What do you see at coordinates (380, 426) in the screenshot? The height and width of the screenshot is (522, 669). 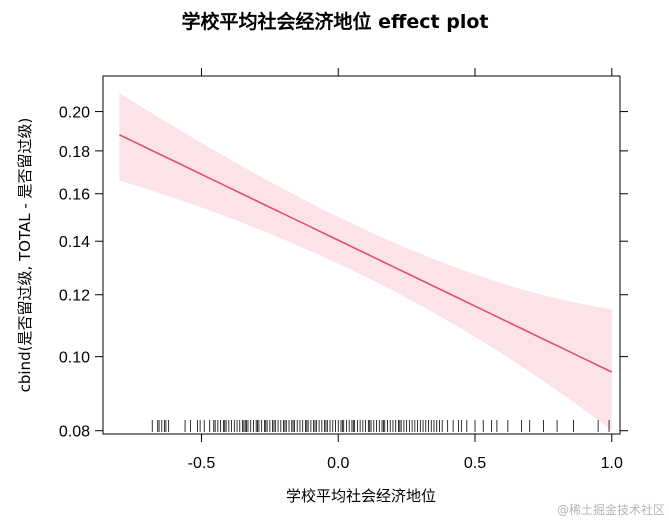 I see `rug-marks` at bounding box center [380, 426].